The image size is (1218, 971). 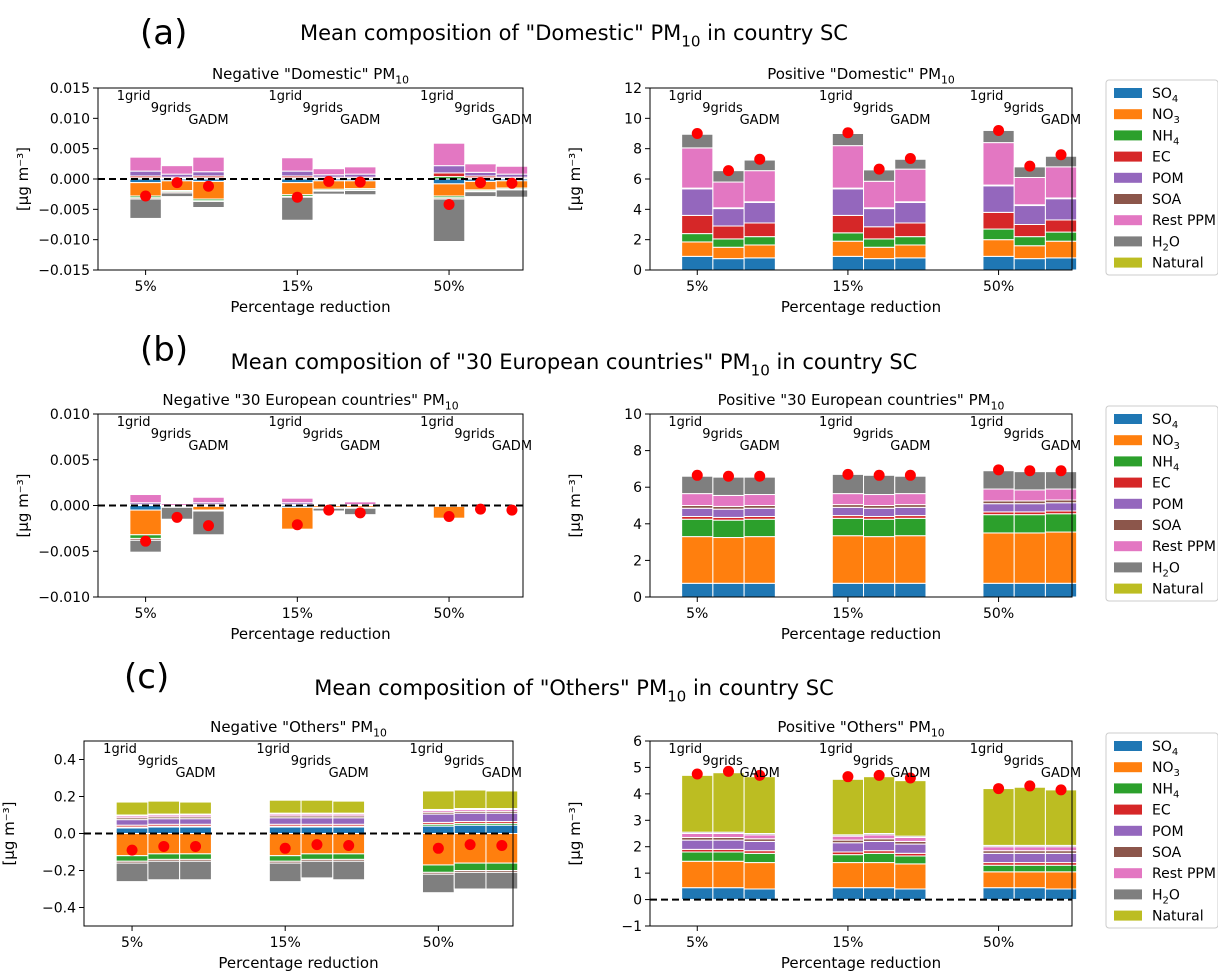 I want to click on y-tick-label: 10, so click(x=633, y=415).